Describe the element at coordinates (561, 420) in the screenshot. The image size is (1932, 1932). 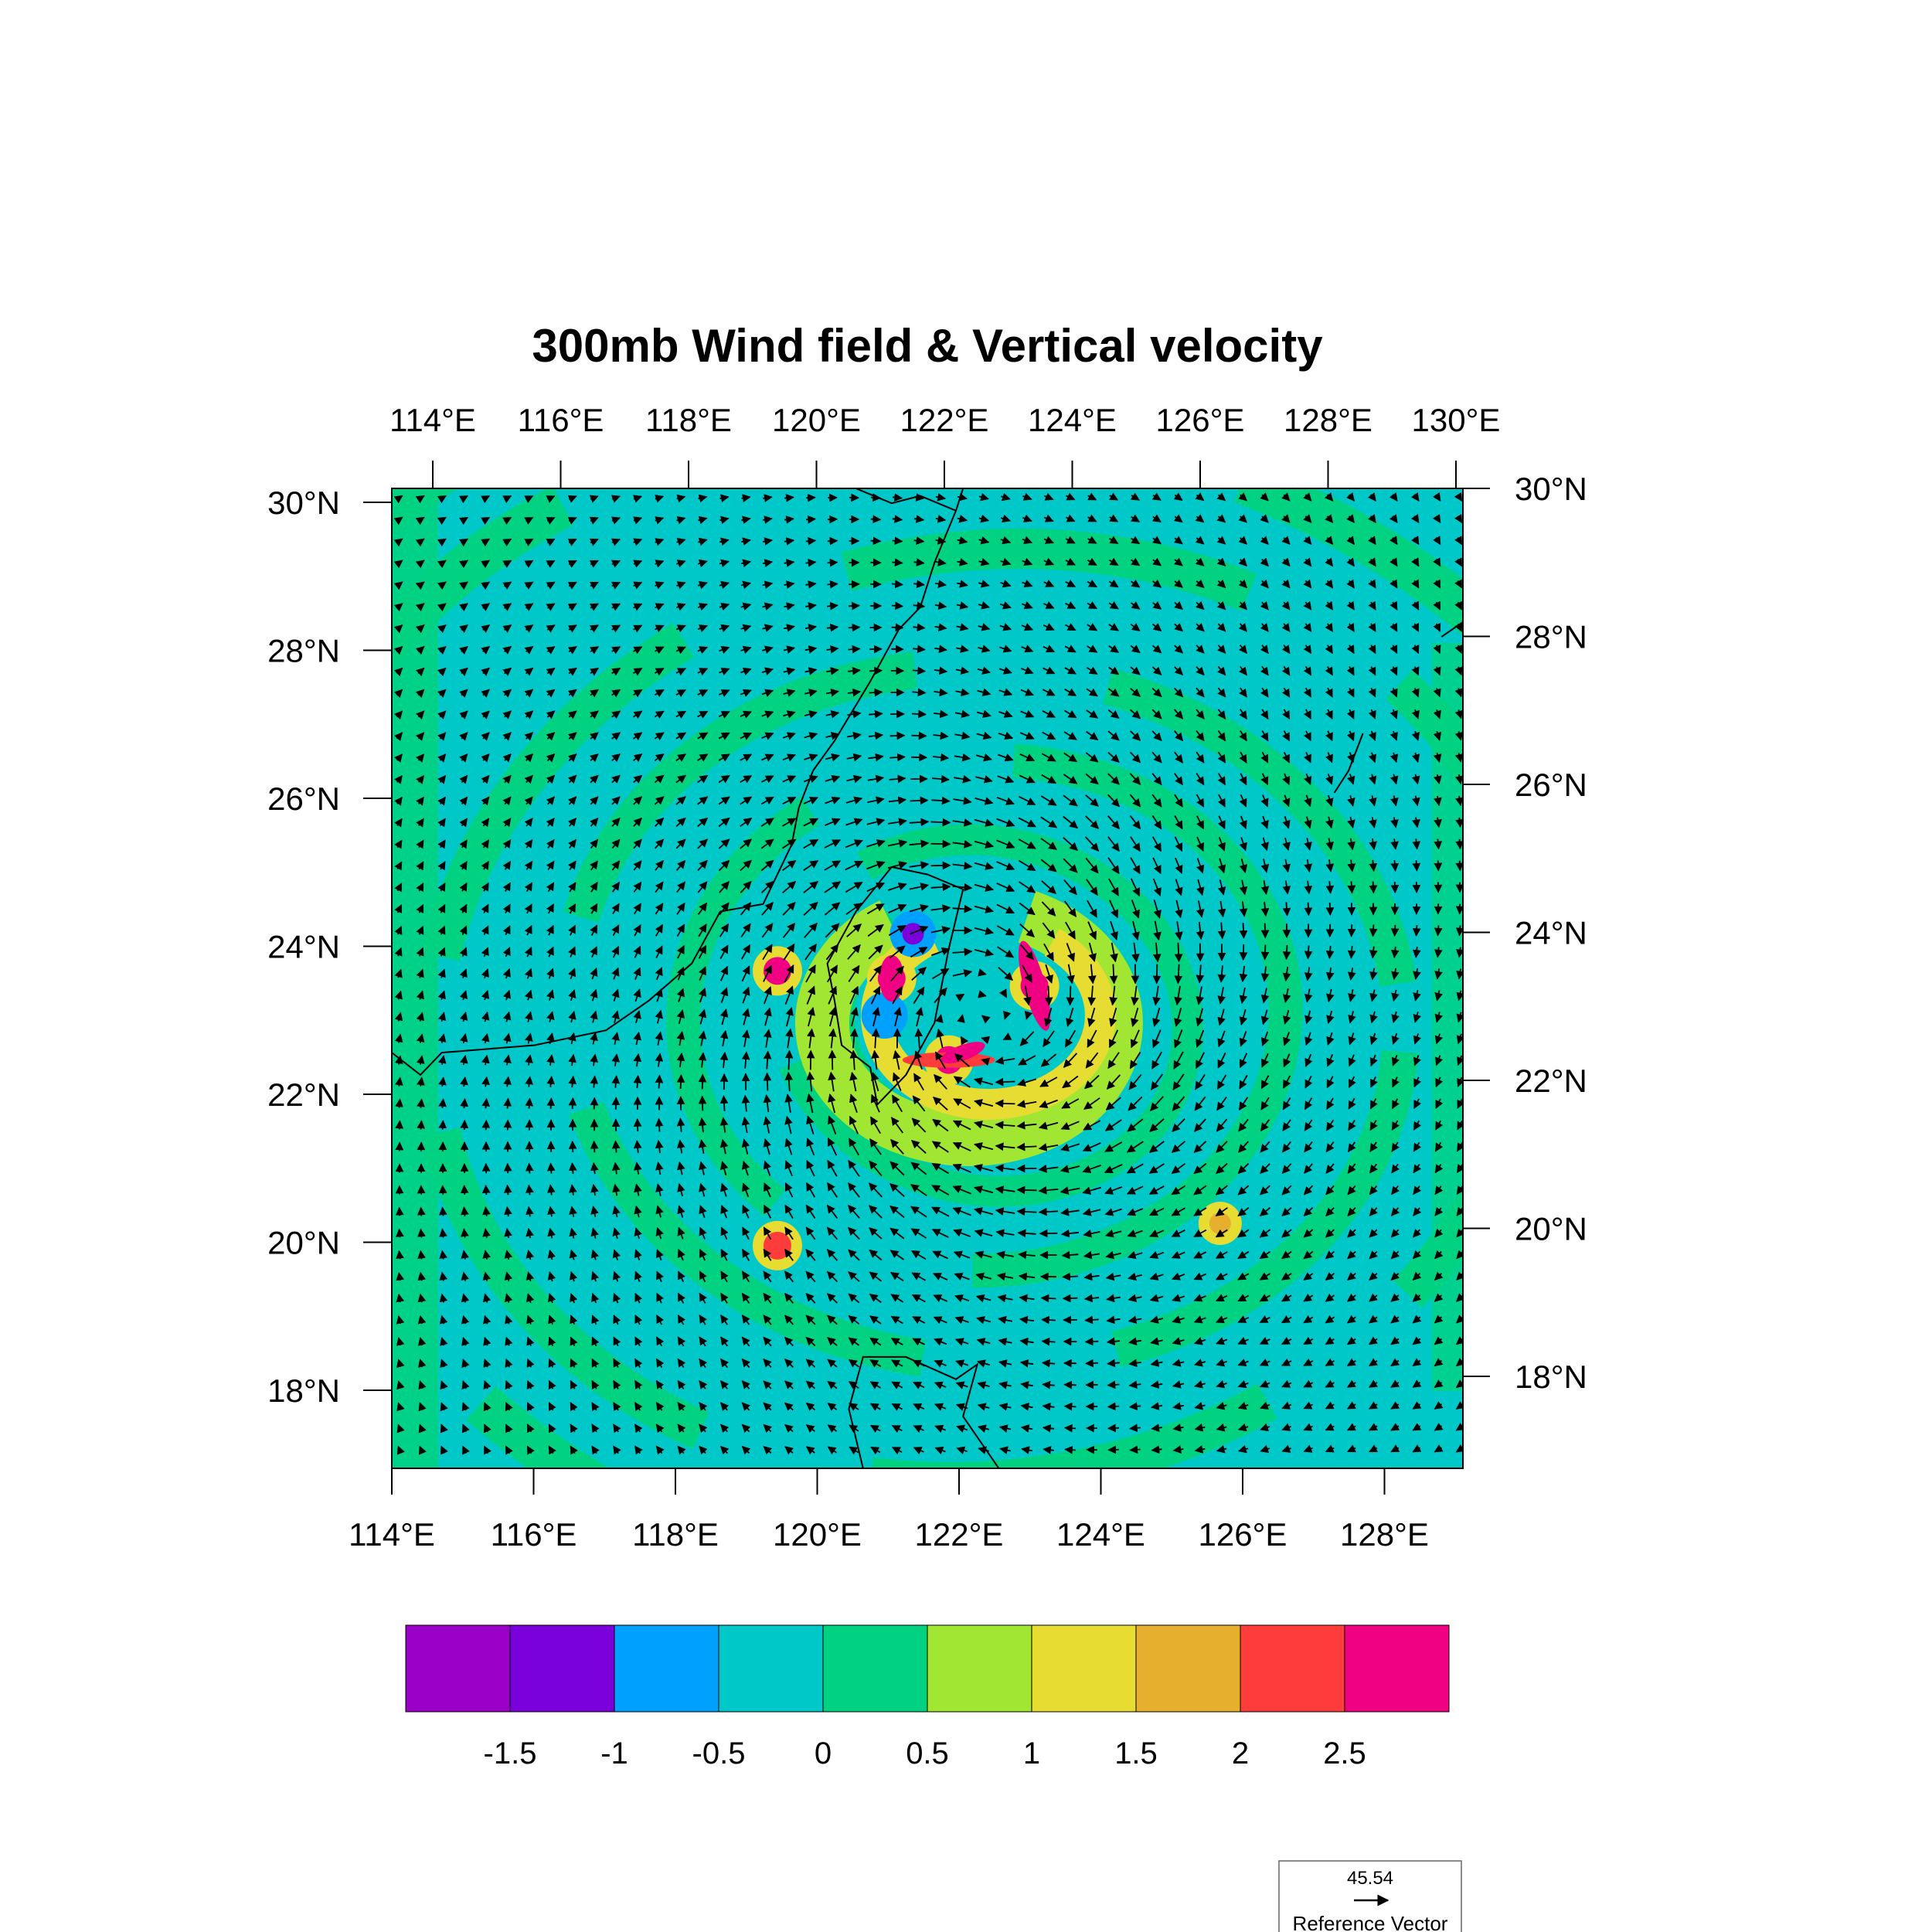
I see `top-lon-label: 116°E` at that location.